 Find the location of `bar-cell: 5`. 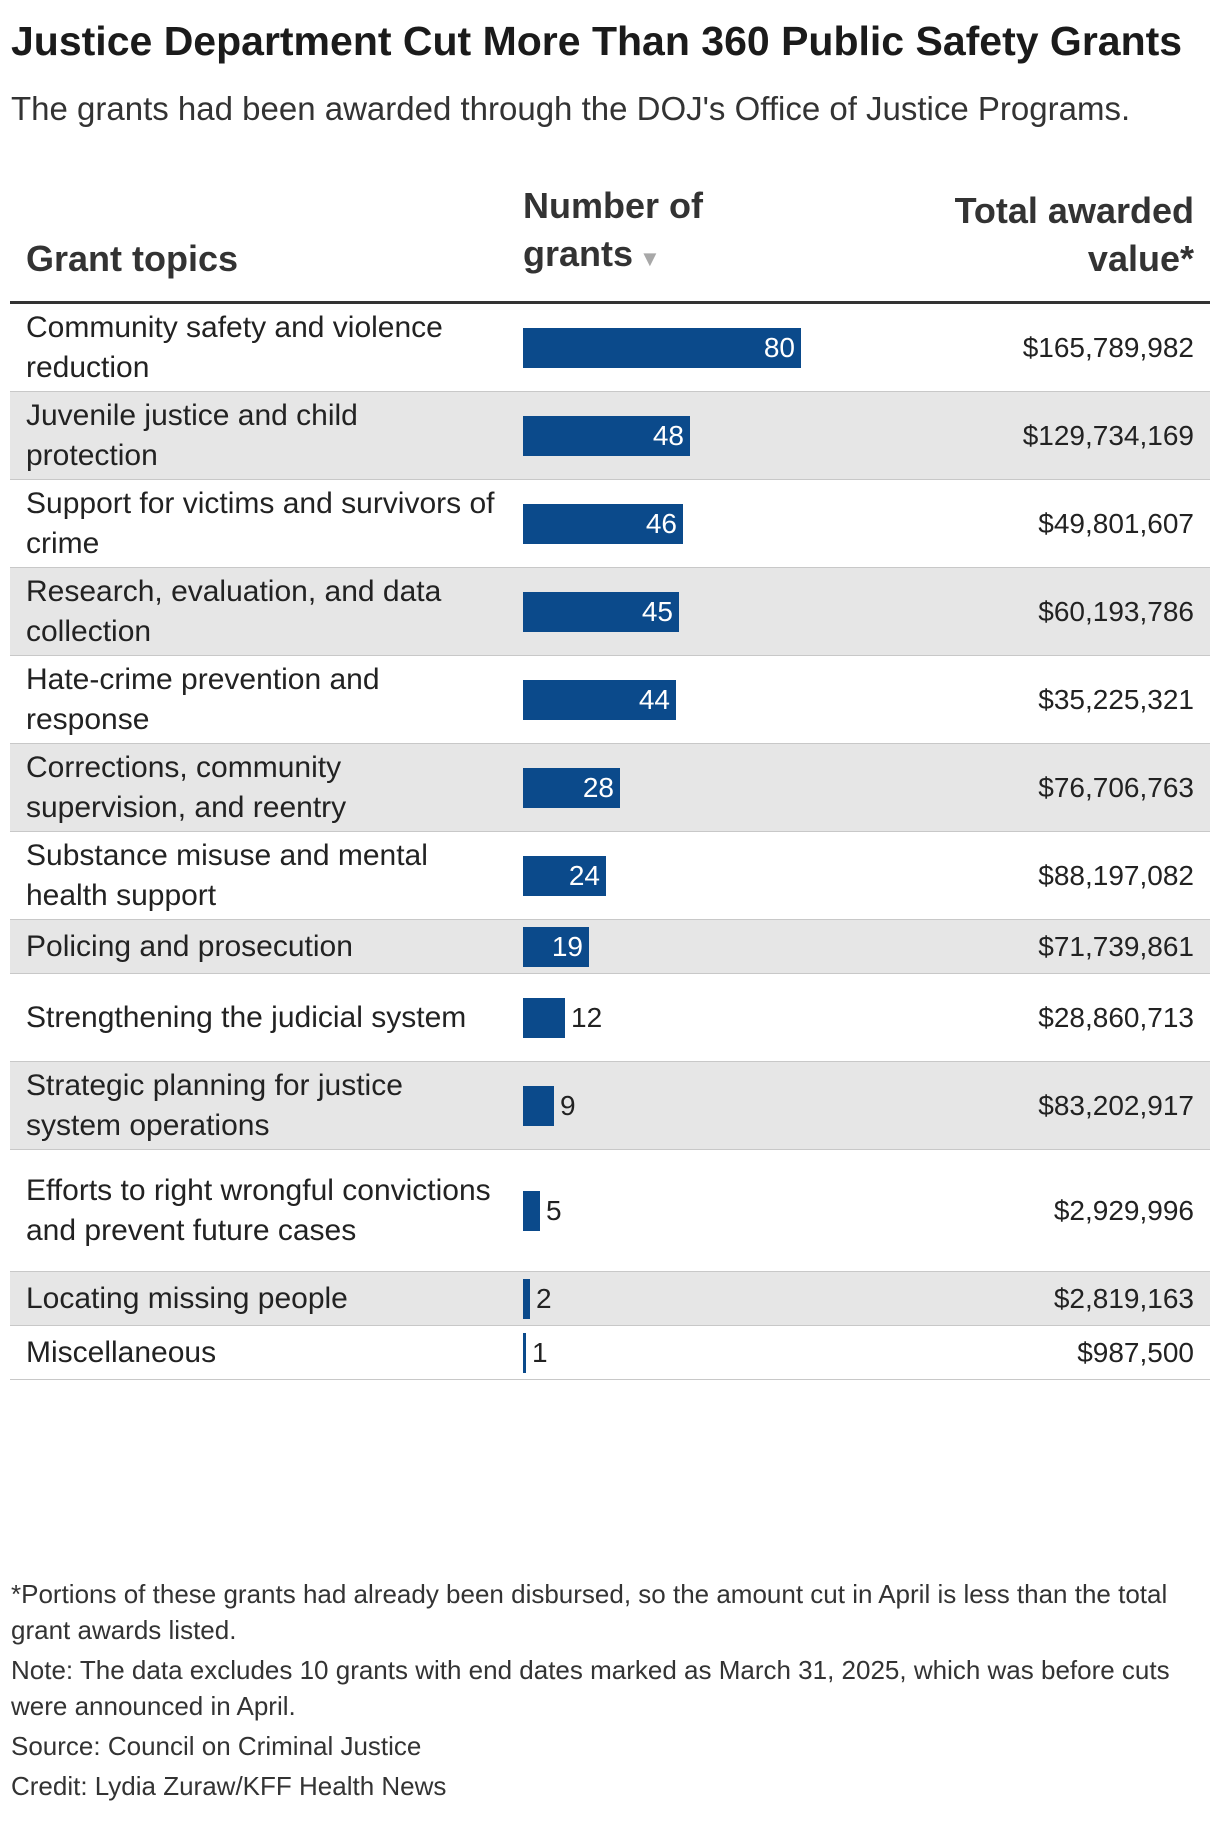

bar-cell: 5 is located at coordinates (683, 1210).